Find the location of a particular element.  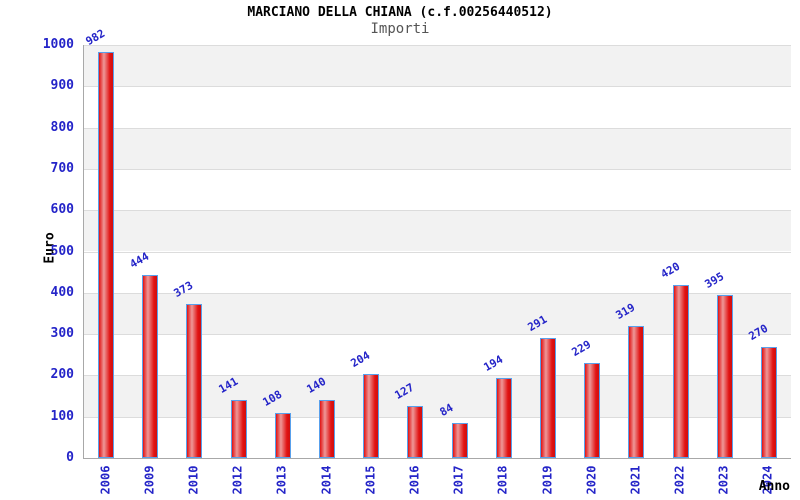

x-tick-label-2023: 2023 is located at coordinates (723, 480).